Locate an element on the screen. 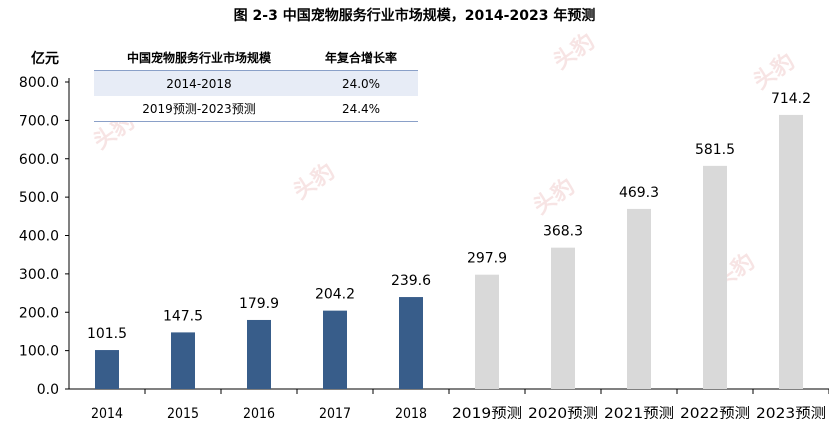 The width and height of the screenshot is (829, 437). bar-2022预测 is located at coordinates (715, 277).